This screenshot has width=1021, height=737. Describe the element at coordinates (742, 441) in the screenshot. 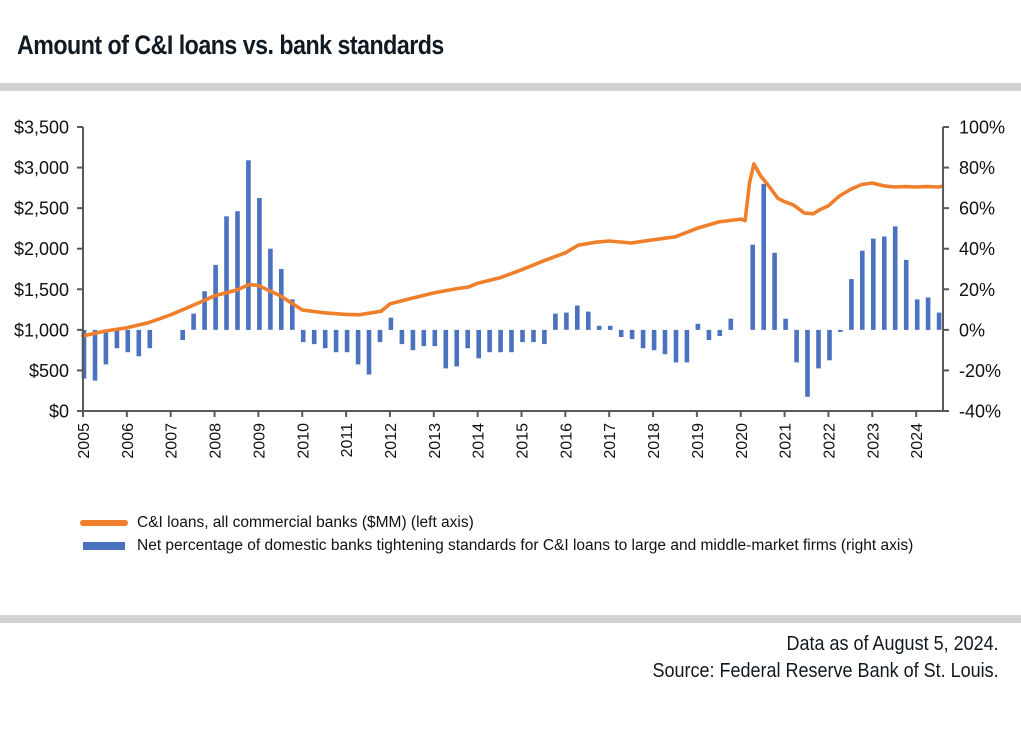

I see `x-tick-label: 2020` at that location.